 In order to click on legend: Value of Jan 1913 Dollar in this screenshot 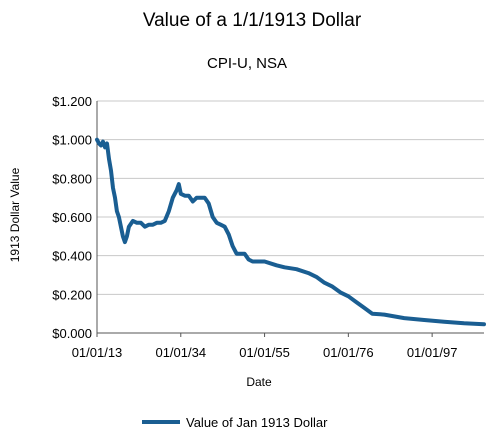, I will do `click(235, 422)`.